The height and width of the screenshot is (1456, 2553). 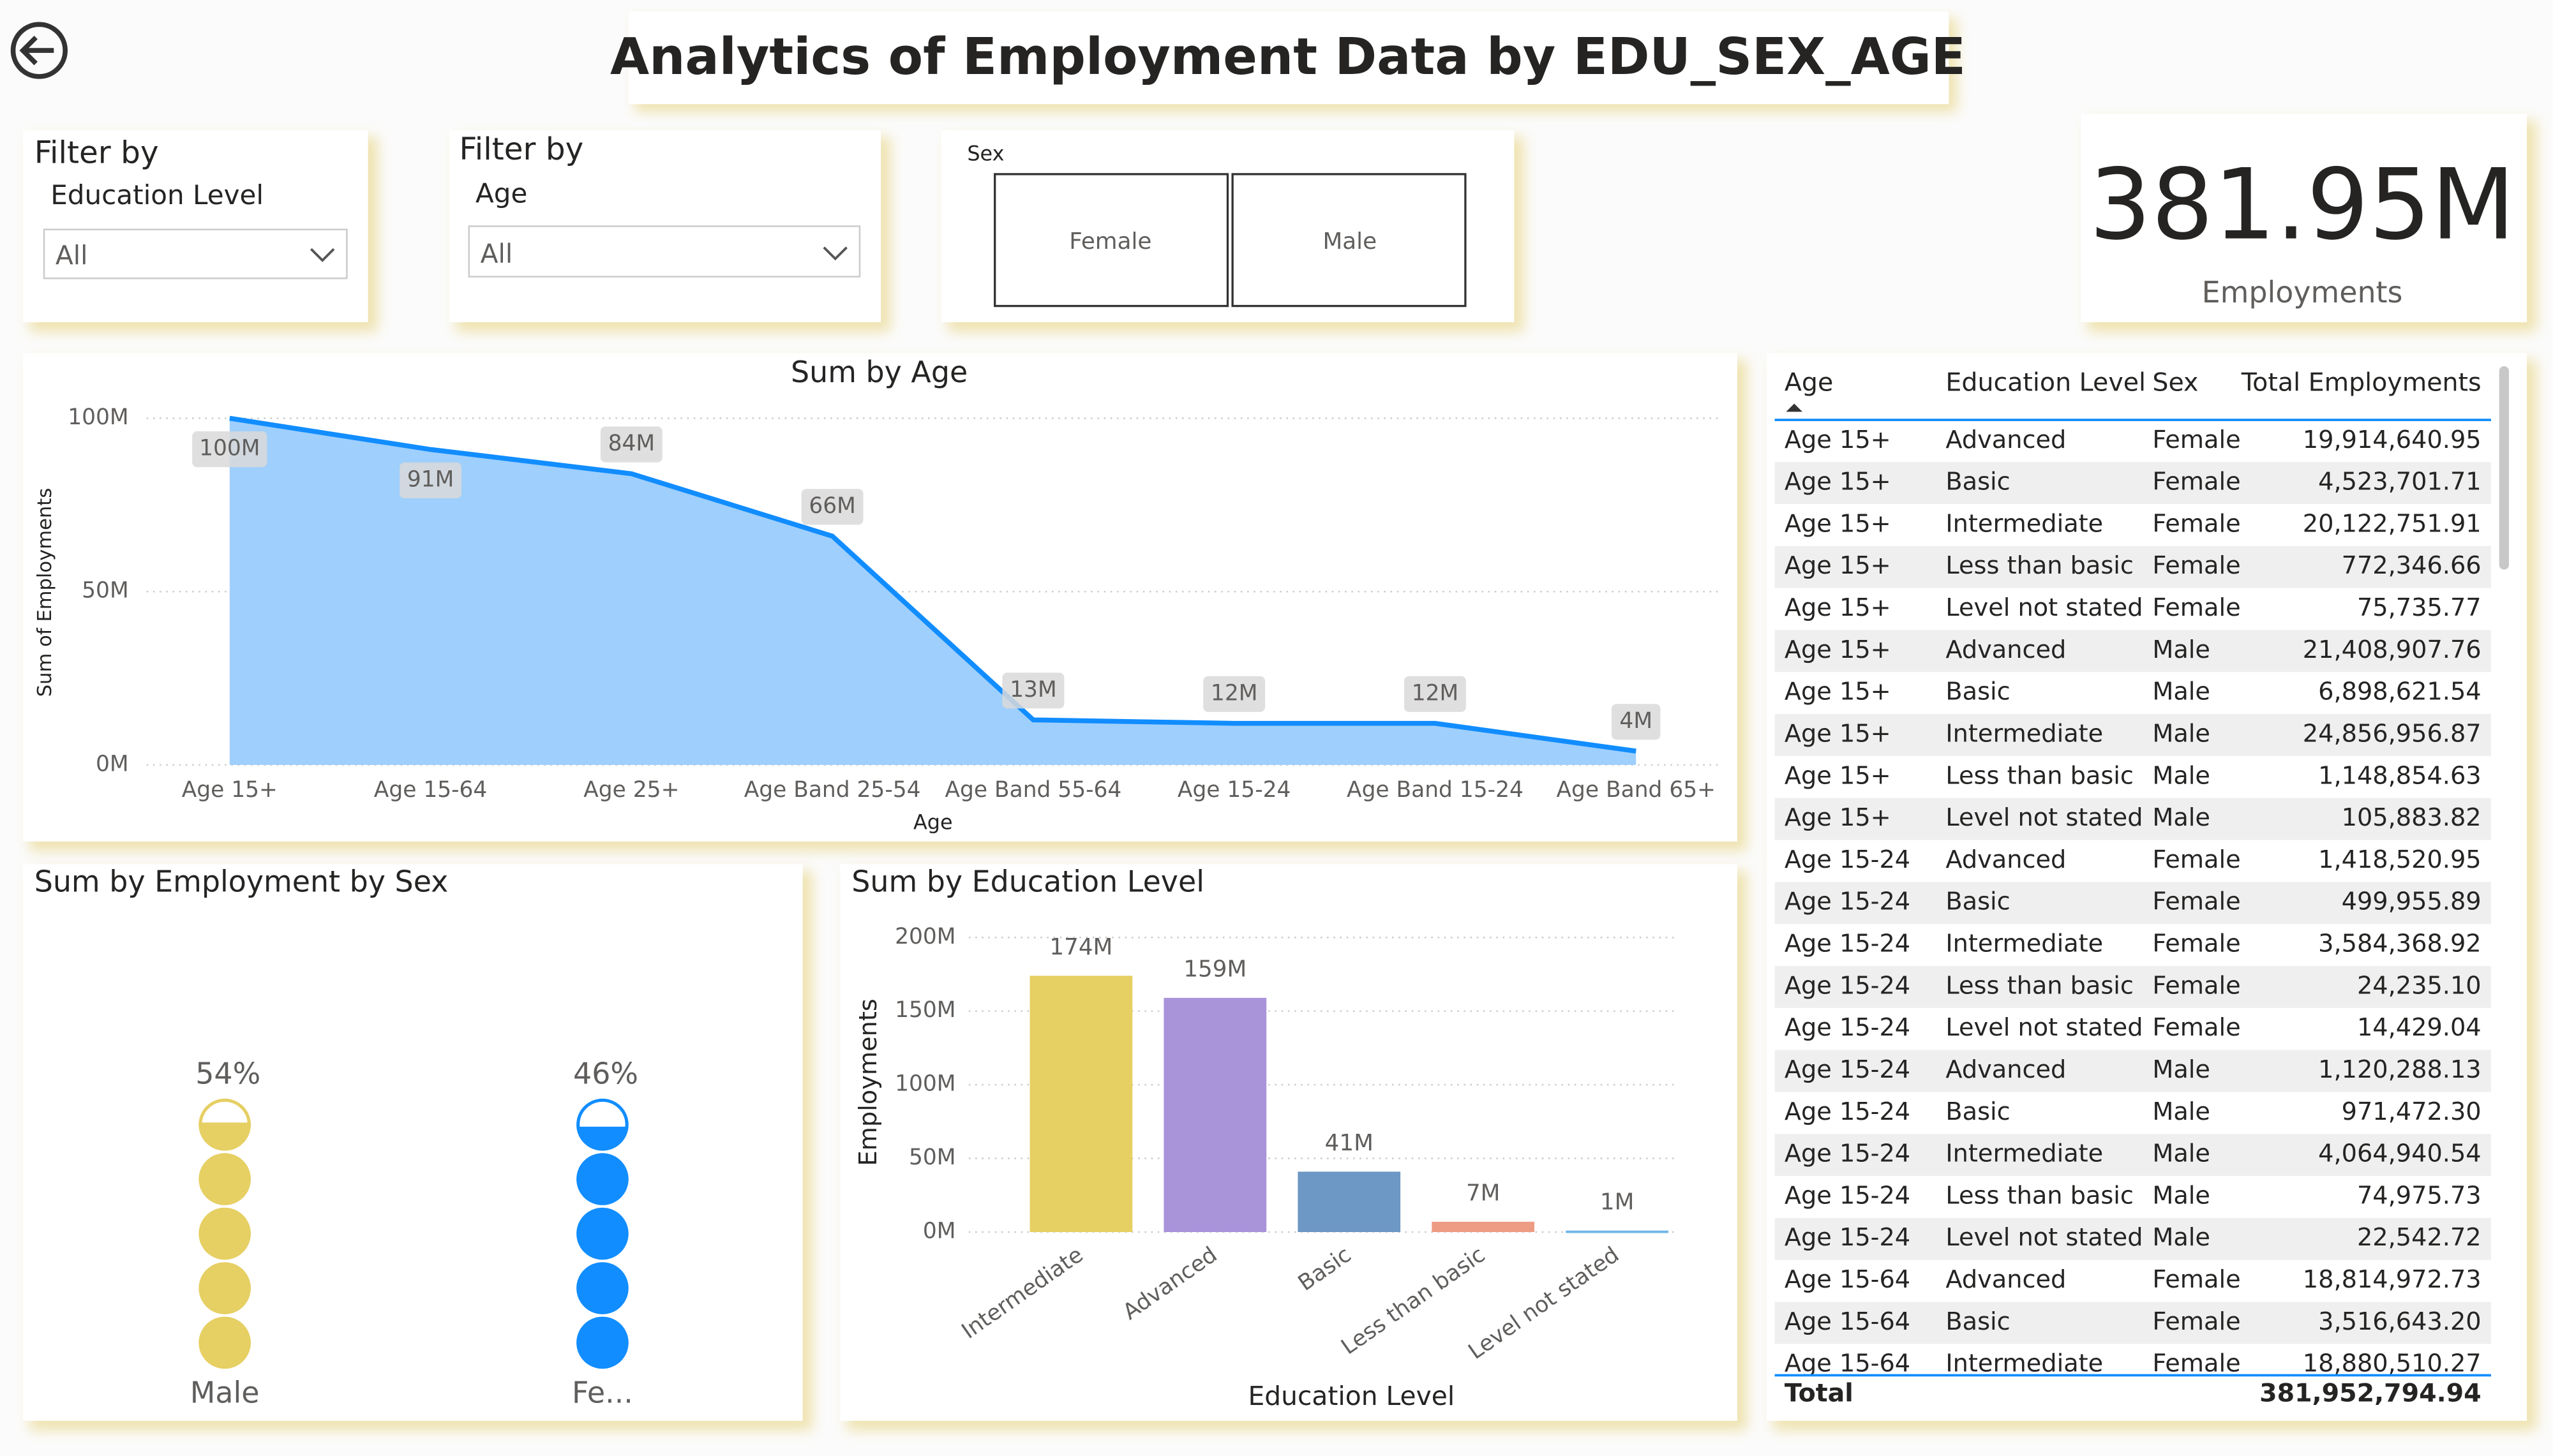 What do you see at coordinates (2045, 382) in the screenshot?
I see `column-header: Education Level` at bounding box center [2045, 382].